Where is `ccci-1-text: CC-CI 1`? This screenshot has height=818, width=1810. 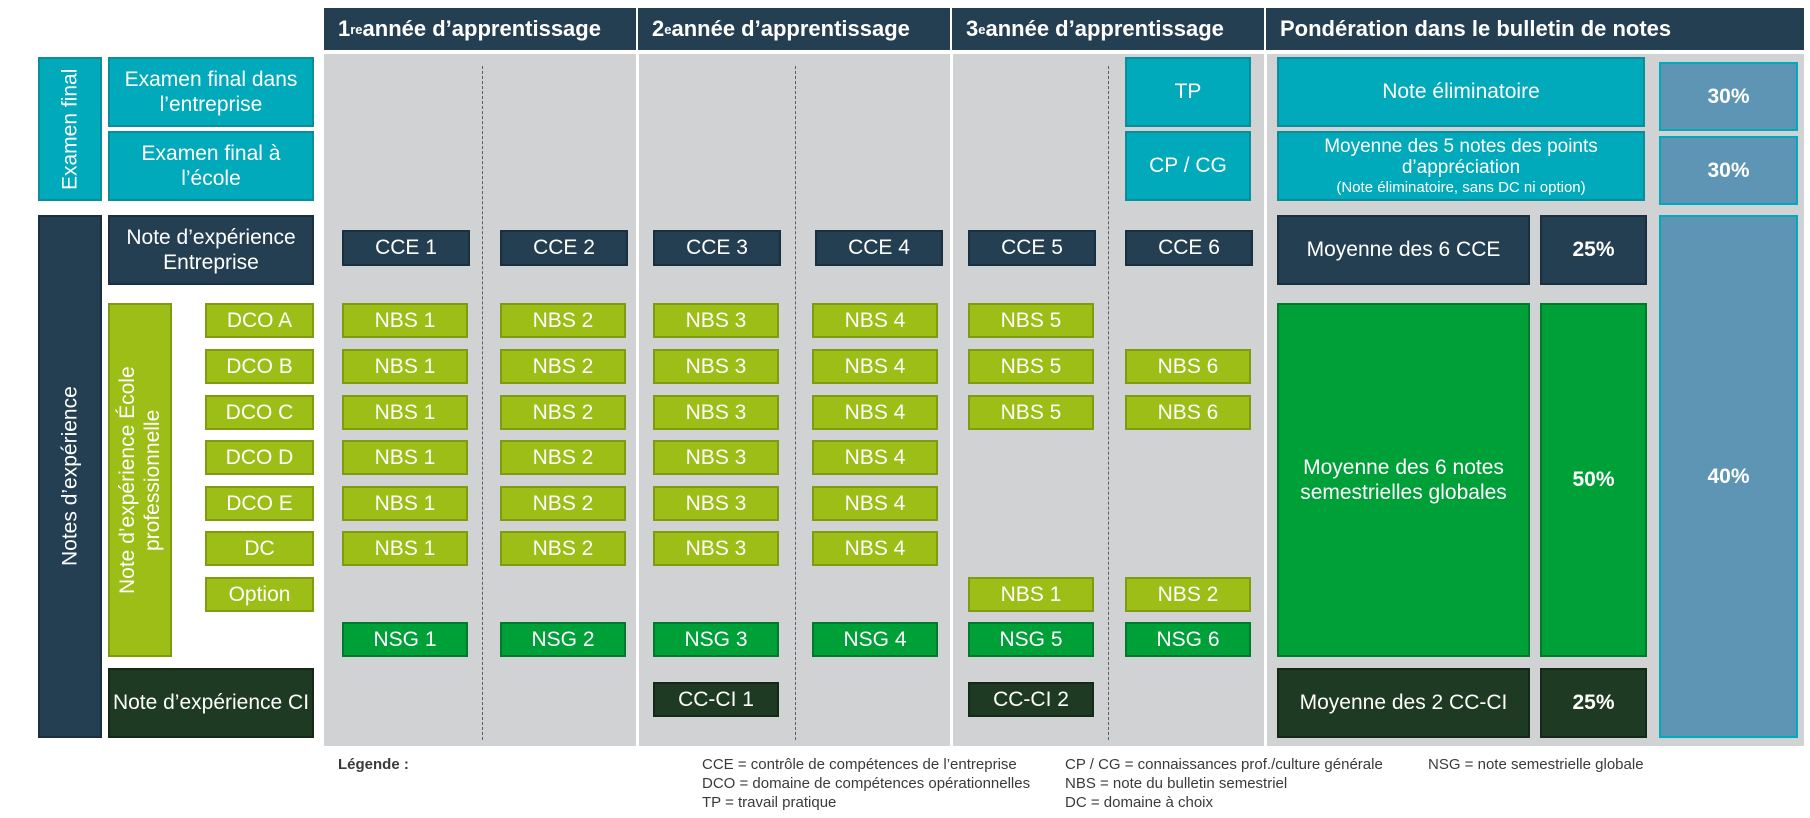
ccci-1-text: CC-CI 1 is located at coordinates (716, 699).